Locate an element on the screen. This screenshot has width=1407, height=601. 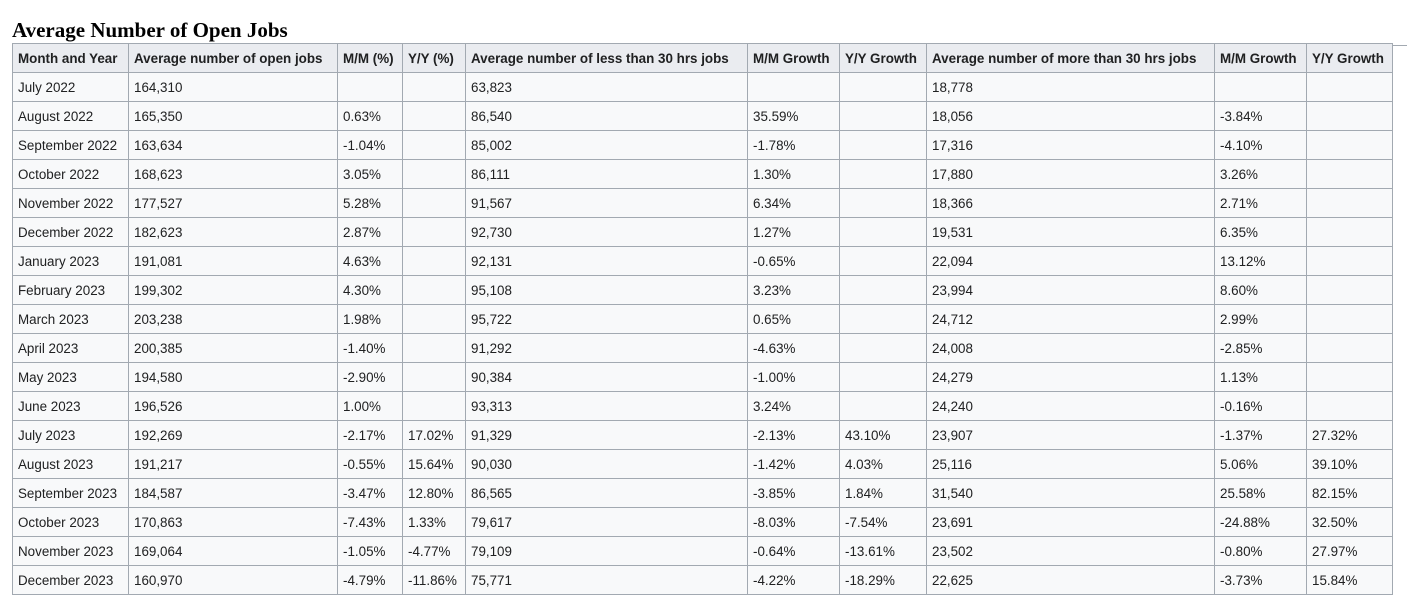
cell-more-than-30-hrs-mm-growth: 25.58% is located at coordinates (1260, 493).